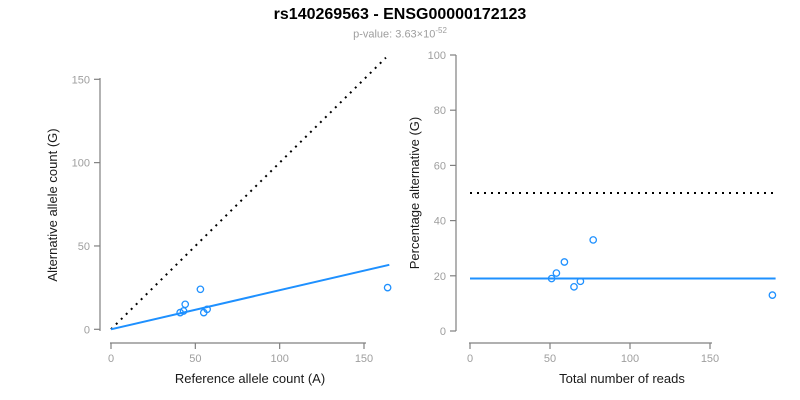 This screenshot has width=800, height=400. I want to click on x-axis-title: Total number of reads, so click(622, 378).